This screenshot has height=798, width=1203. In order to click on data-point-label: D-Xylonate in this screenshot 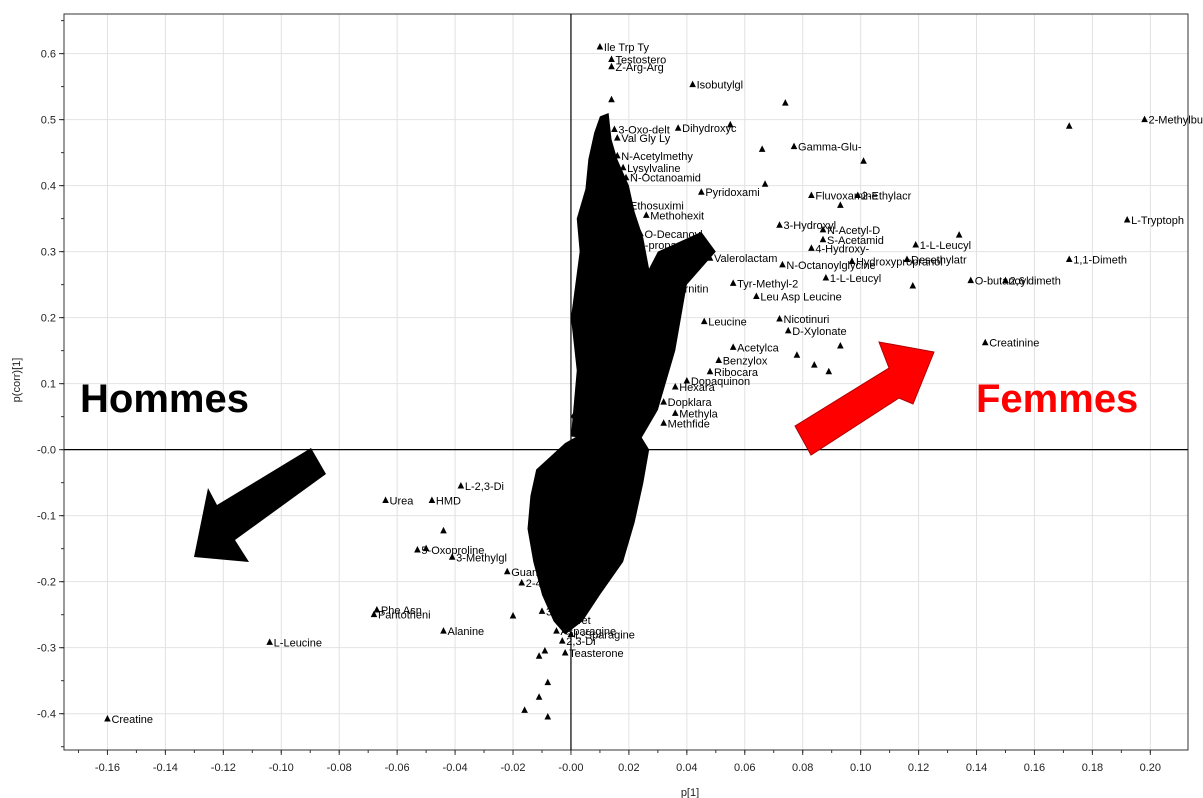, I will do `click(819, 332)`.